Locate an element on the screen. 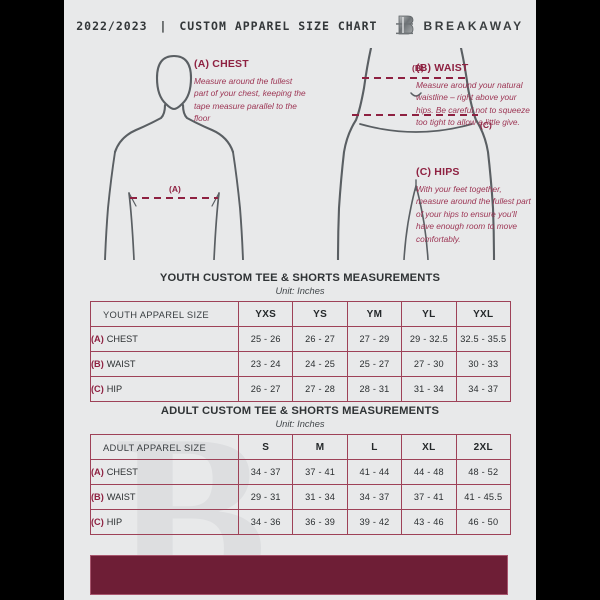  chest-marker-label: (A) is located at coordinates (175, 189).